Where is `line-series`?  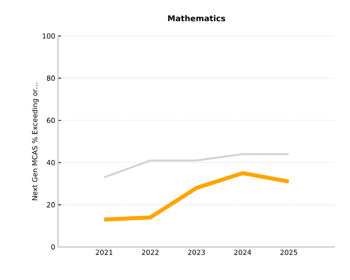 line-series is located at coordinates (196, 196).